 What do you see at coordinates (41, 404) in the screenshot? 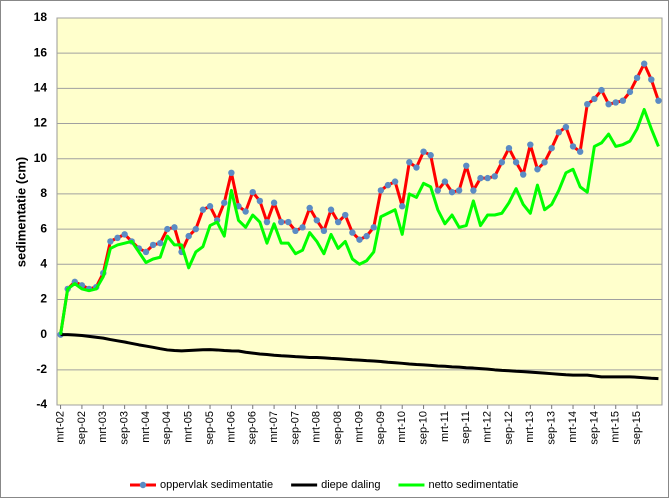
I see `y-tick-label: -4` at bounding box center [41, 404].